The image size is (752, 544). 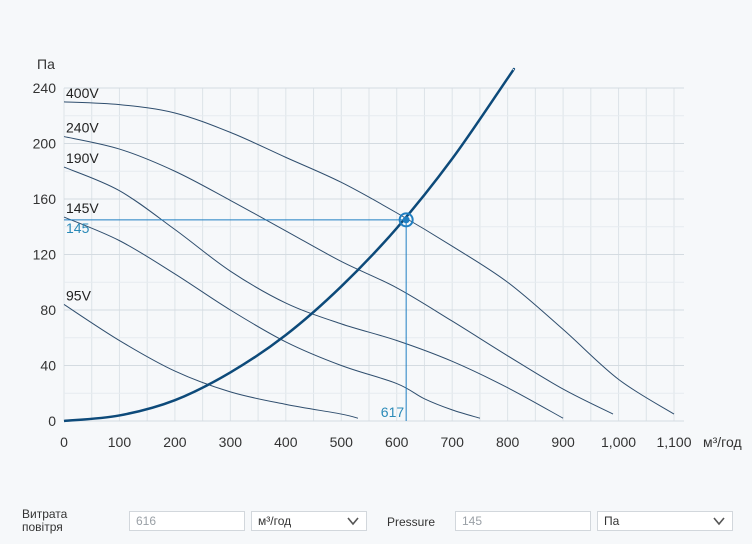 What do you see at coordinates (45, 144) in the screenshot?
I see `y-tick-label: 200` at bounding box center [45, 144].